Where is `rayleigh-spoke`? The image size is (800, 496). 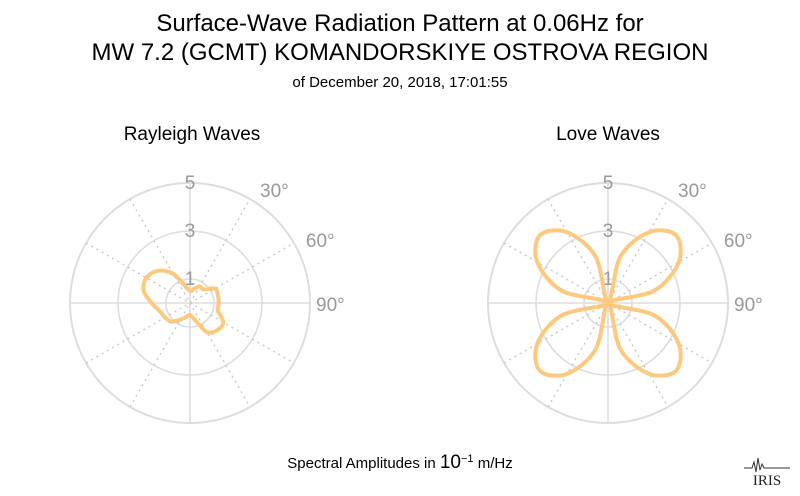
rayleigh-spoke is located at coordinates (190, 303).